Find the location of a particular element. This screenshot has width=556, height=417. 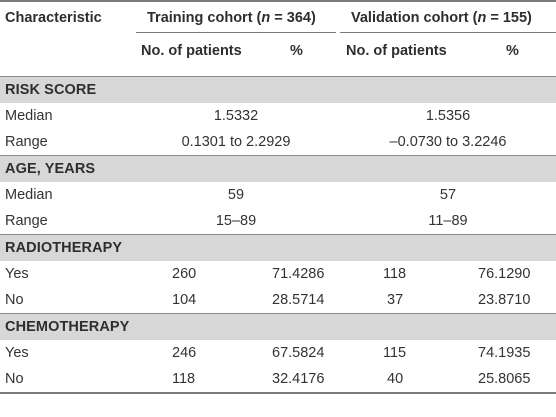

risk-range-validation: –0.0730 to 3.2246 is located at coordinates (448, 142).